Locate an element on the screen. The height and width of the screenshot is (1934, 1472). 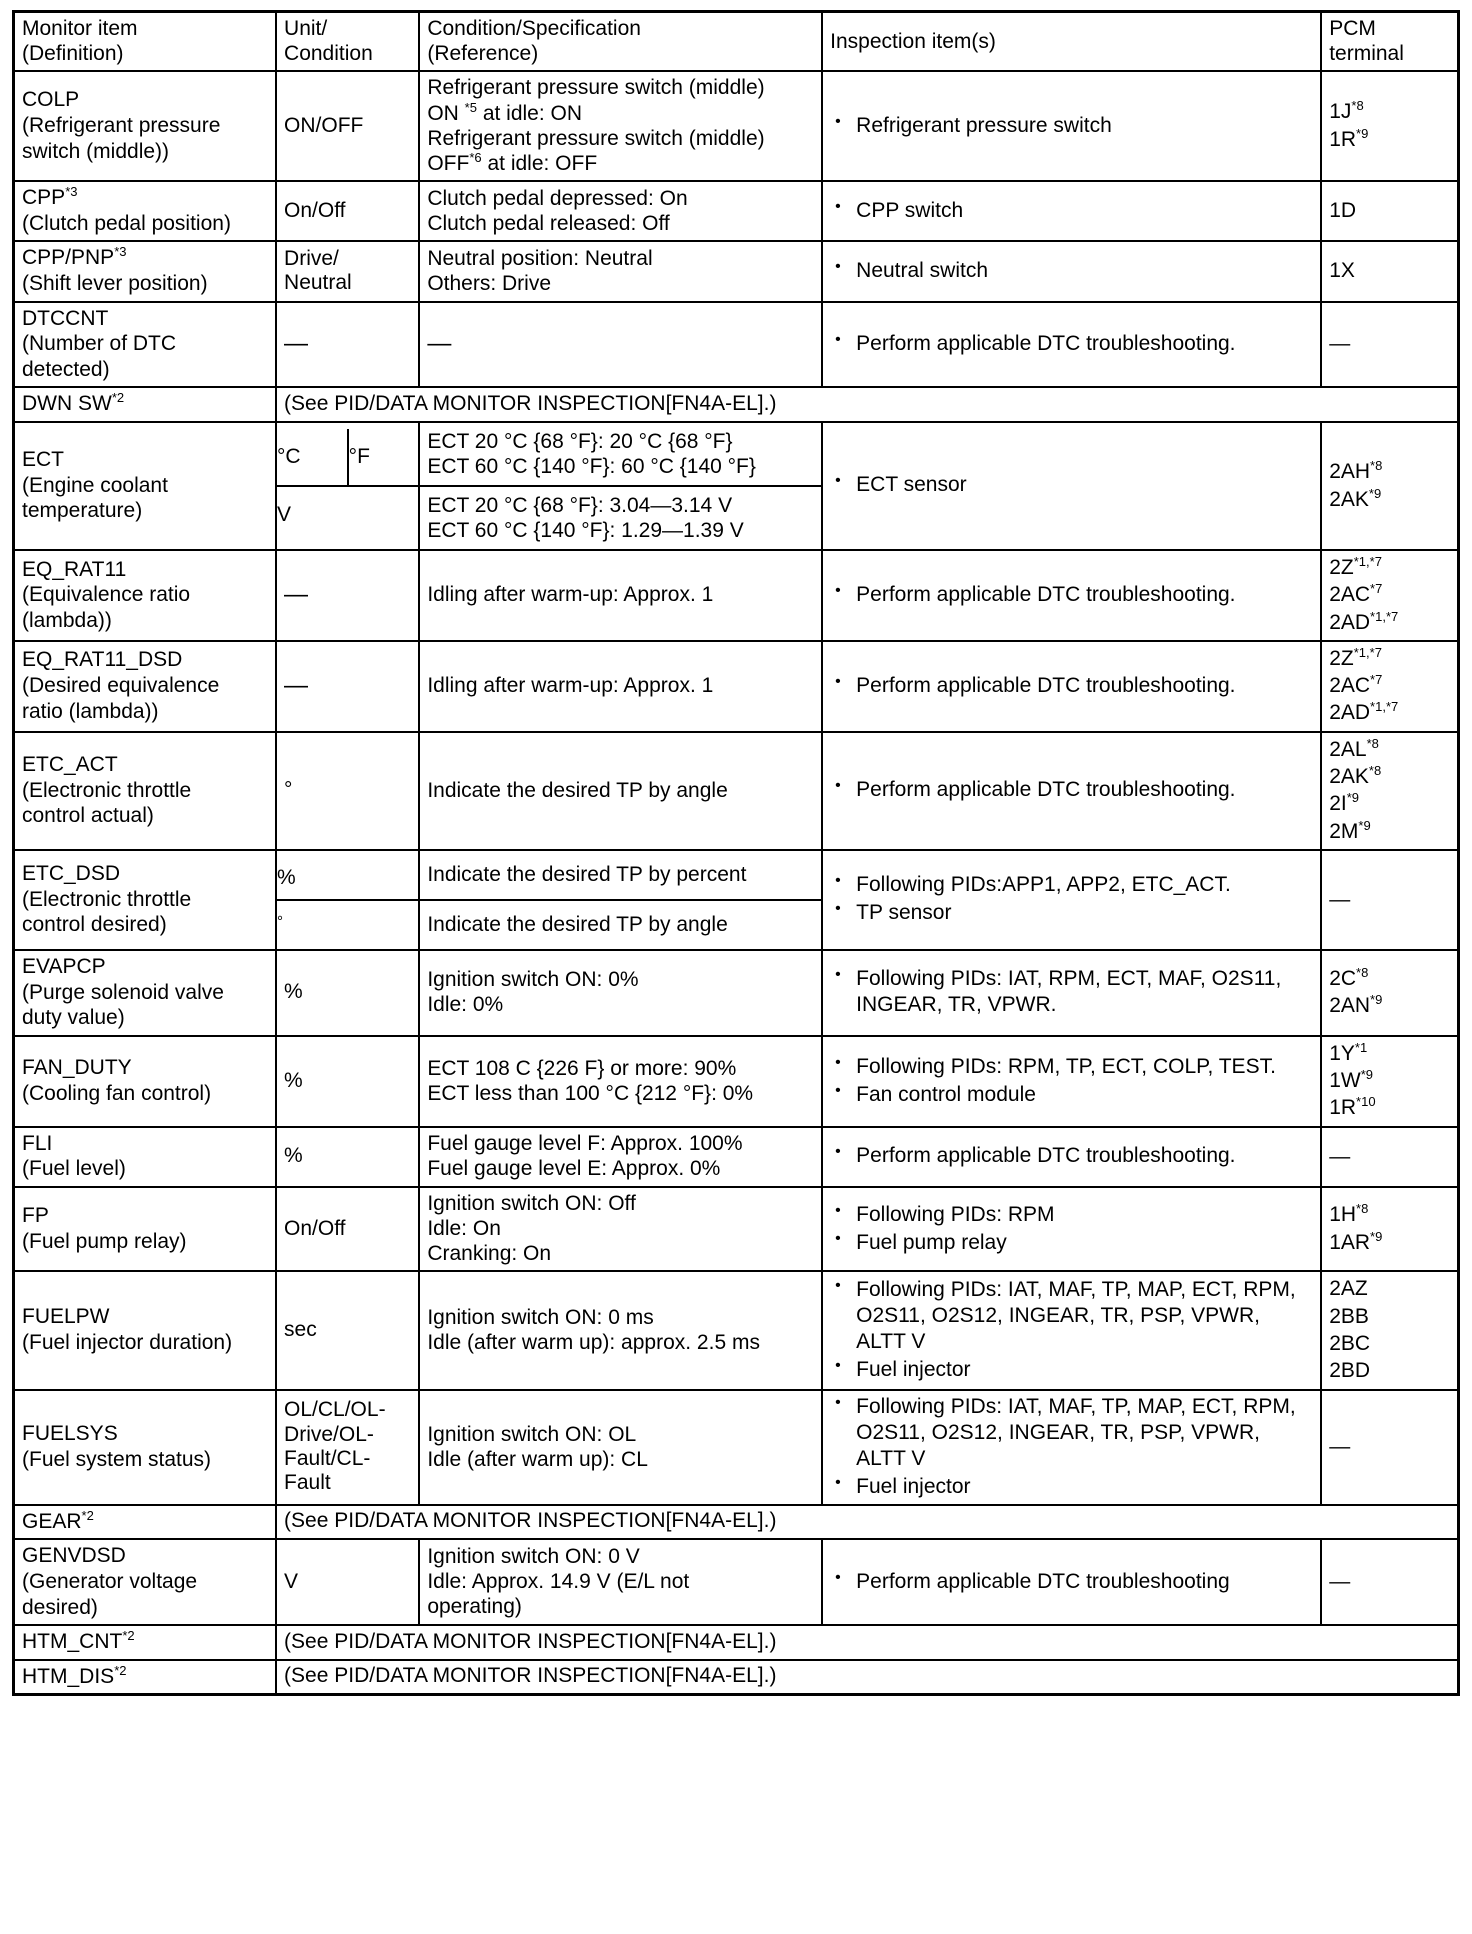
condition-line: operating) is located at coordinates (474, 1607).